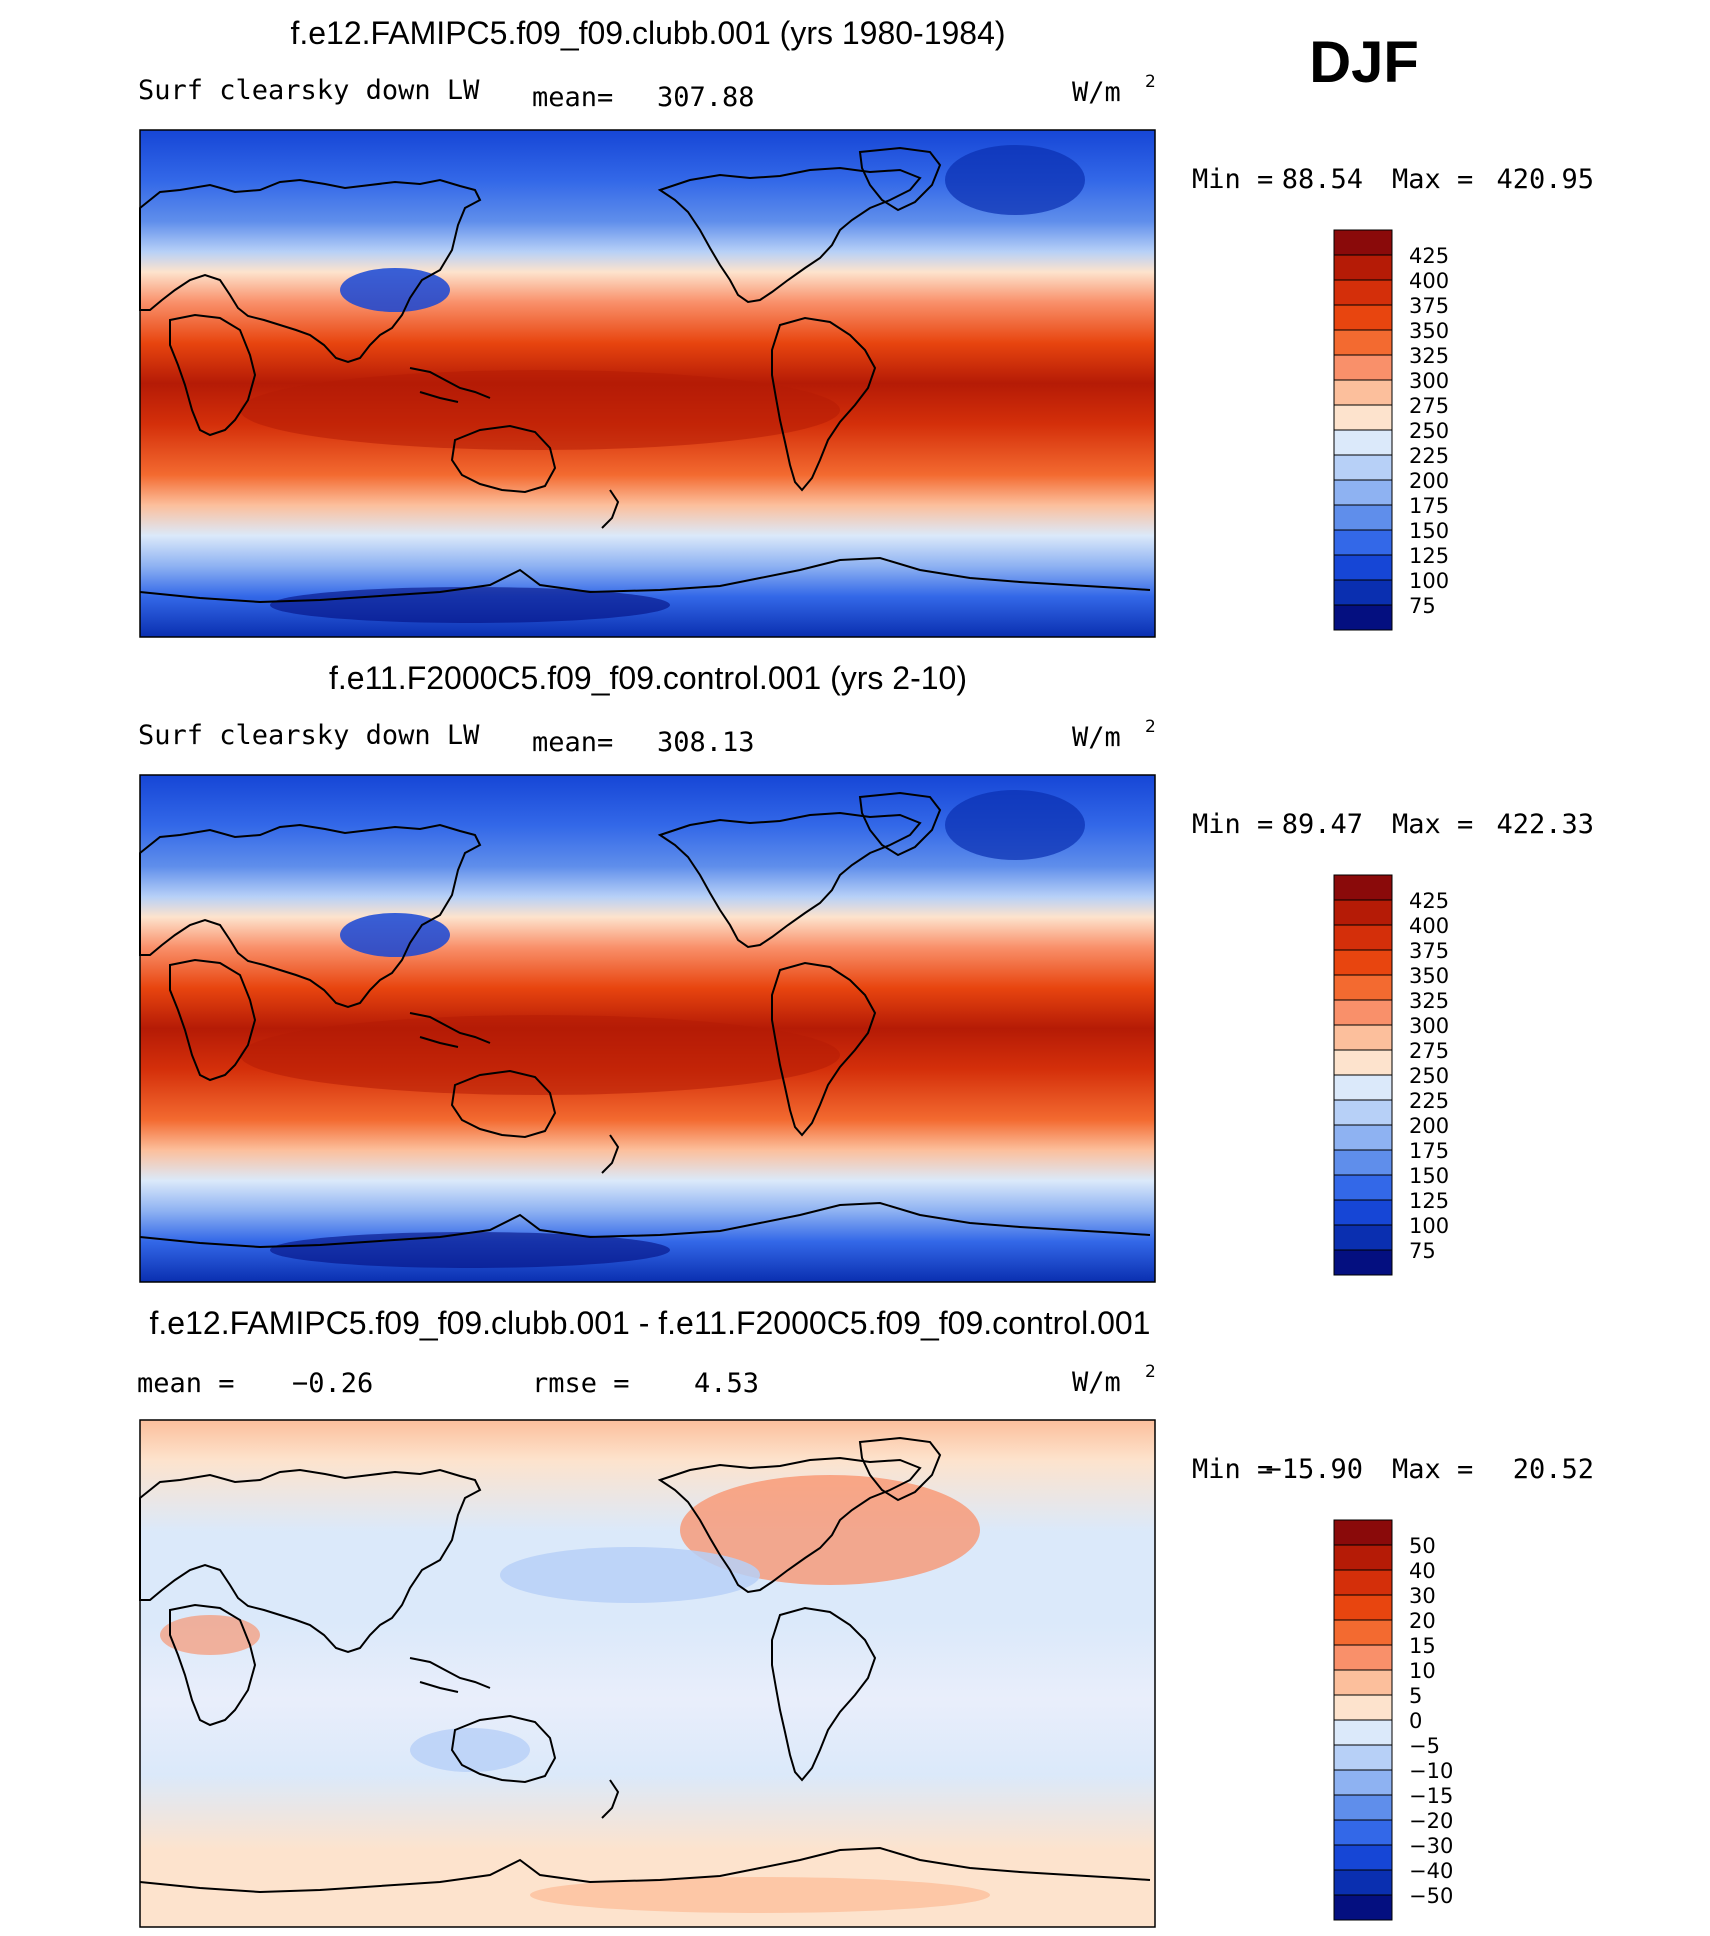 The image size is (1710, 1936). I want to click on southern-warm, so click(760, 1895).